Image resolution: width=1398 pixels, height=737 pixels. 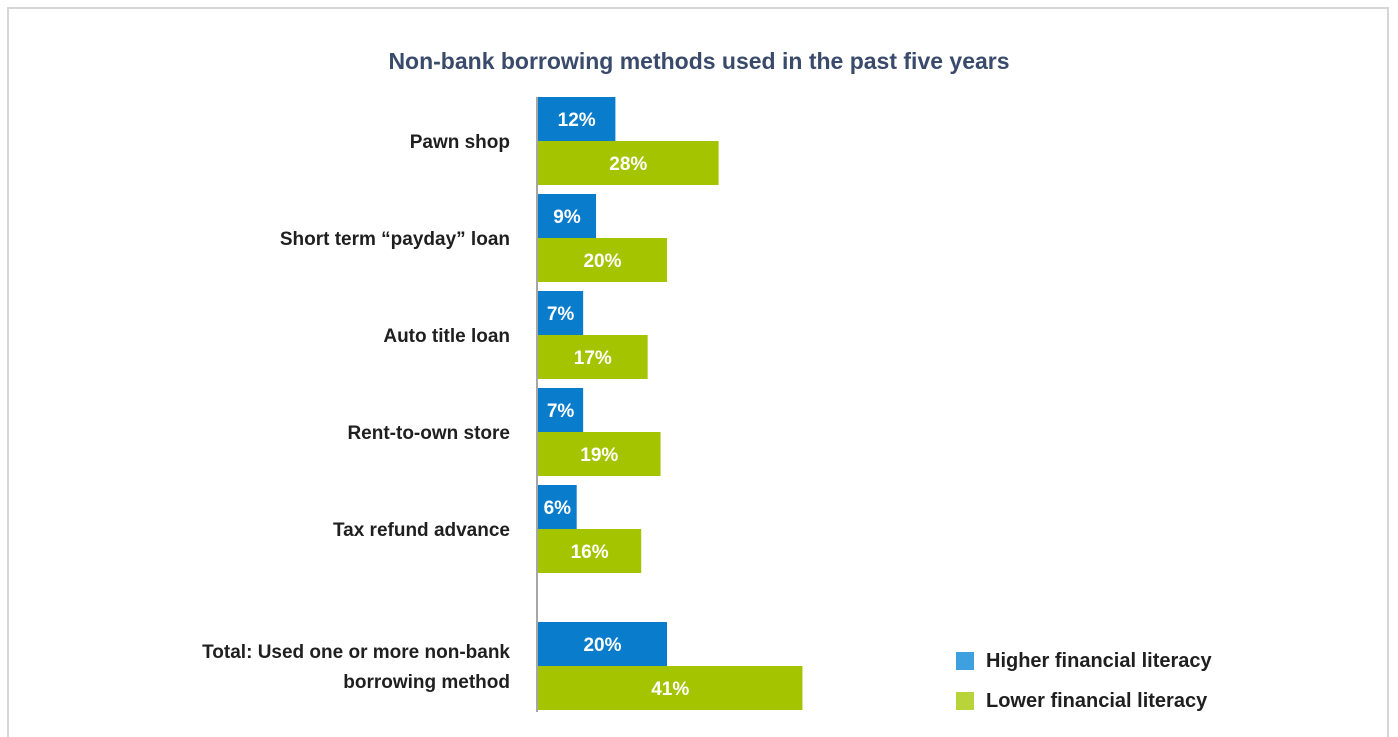 I want to click on category-label-2: Auto title loan, so click(x=446, y=336).